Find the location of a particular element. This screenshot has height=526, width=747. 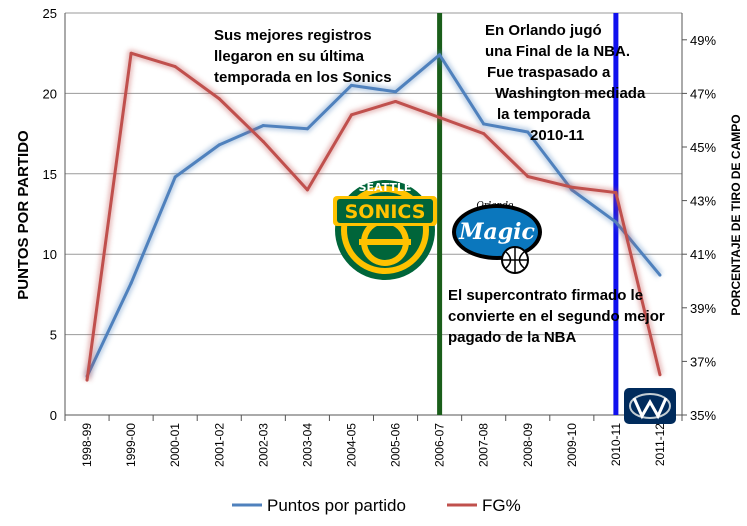

y2-tick-label-35: 35% is located at coordinates (703, 415).